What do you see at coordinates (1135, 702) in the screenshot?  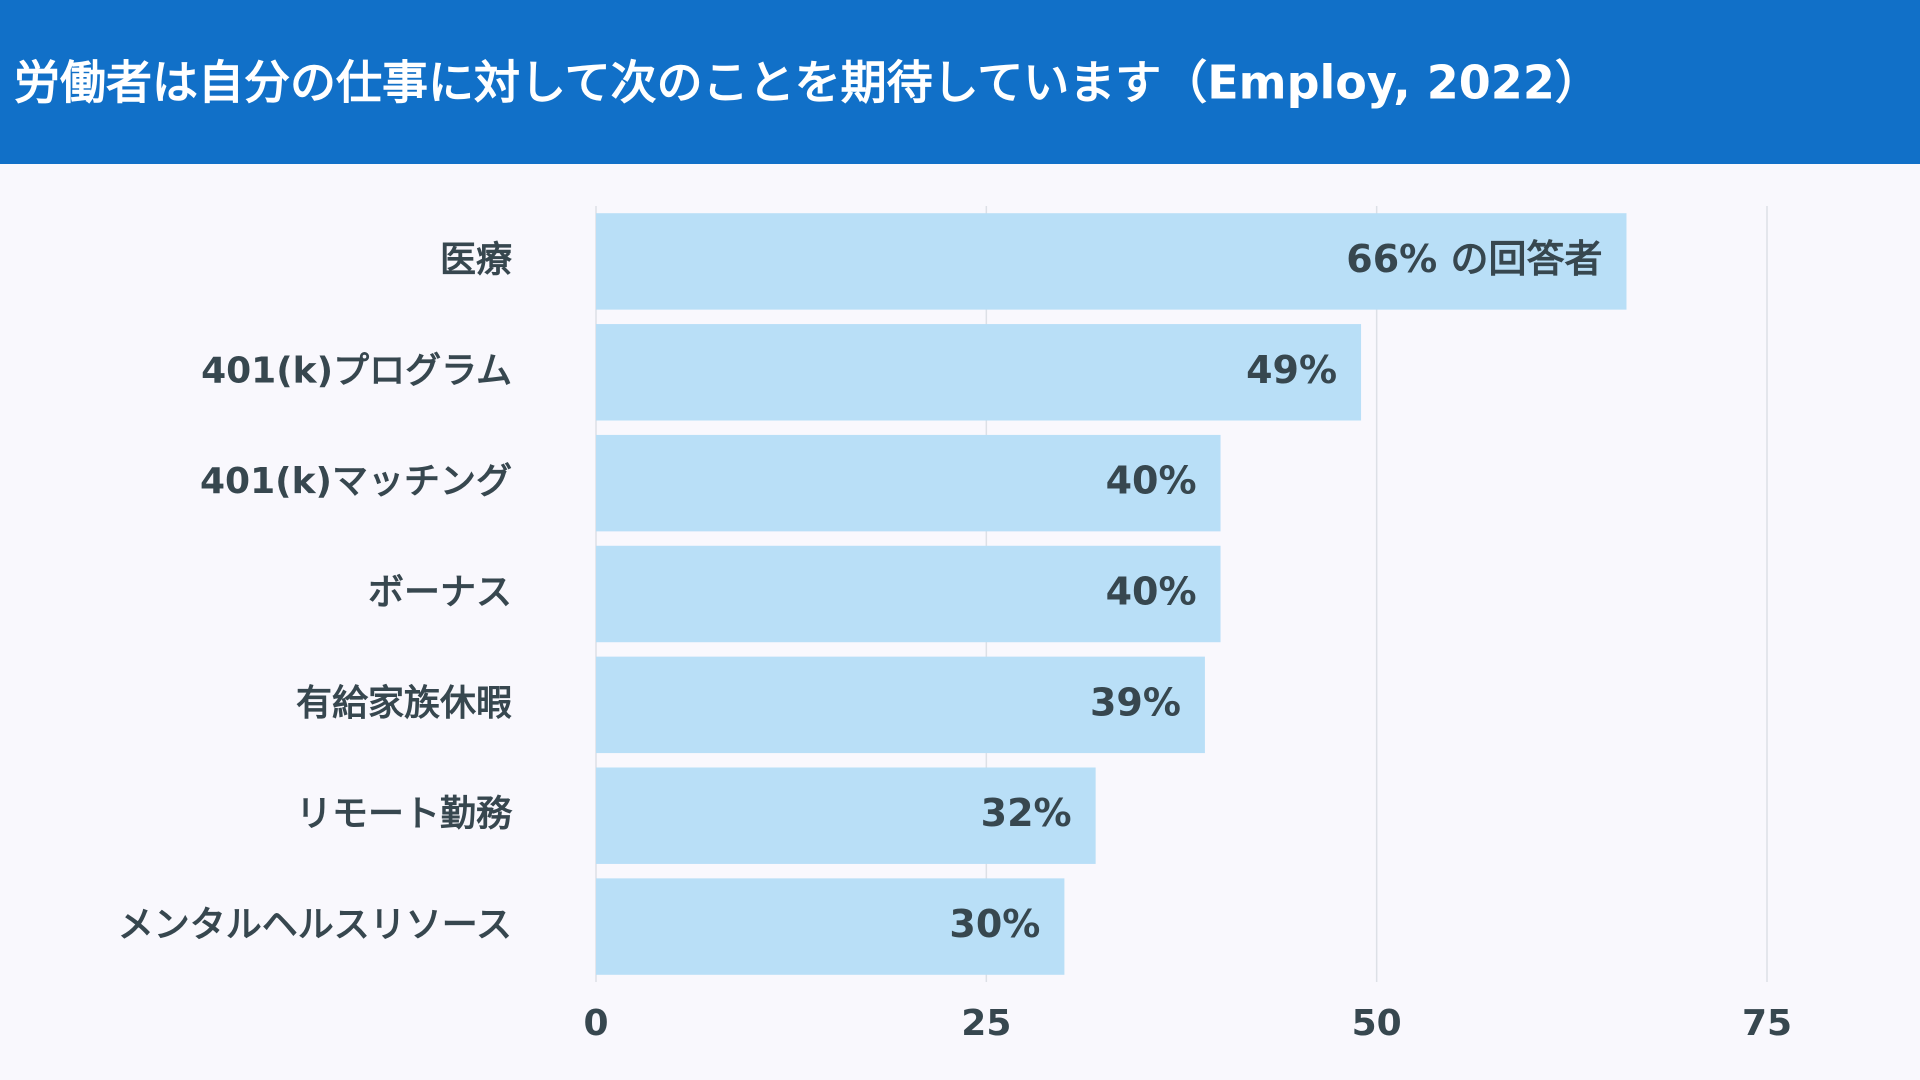 I see `value-label: 39%` at bounding box center [1135, 702].